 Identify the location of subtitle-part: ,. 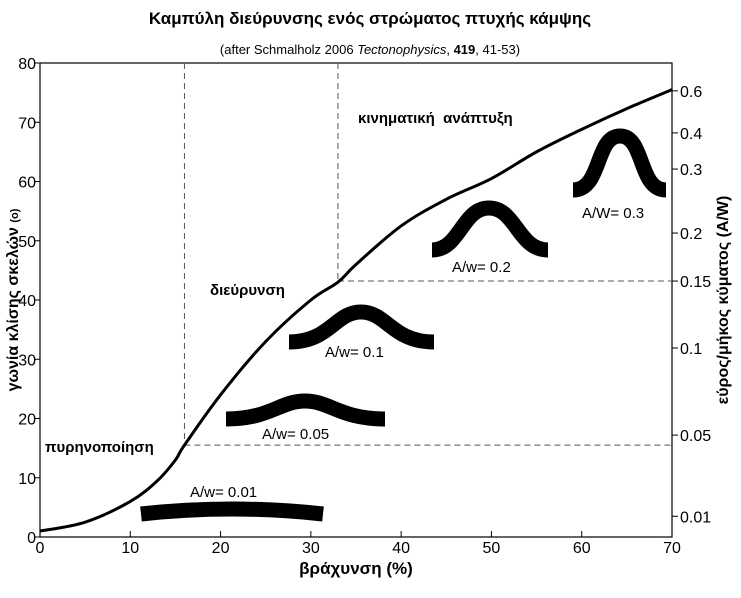
(449, 49).